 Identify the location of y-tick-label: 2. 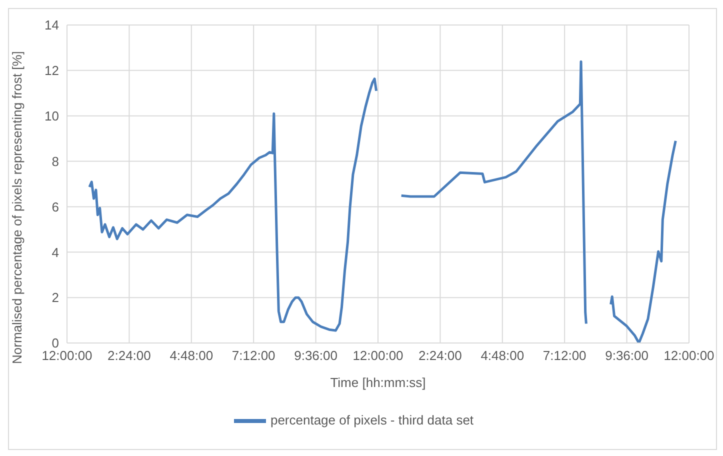
(55, 298).